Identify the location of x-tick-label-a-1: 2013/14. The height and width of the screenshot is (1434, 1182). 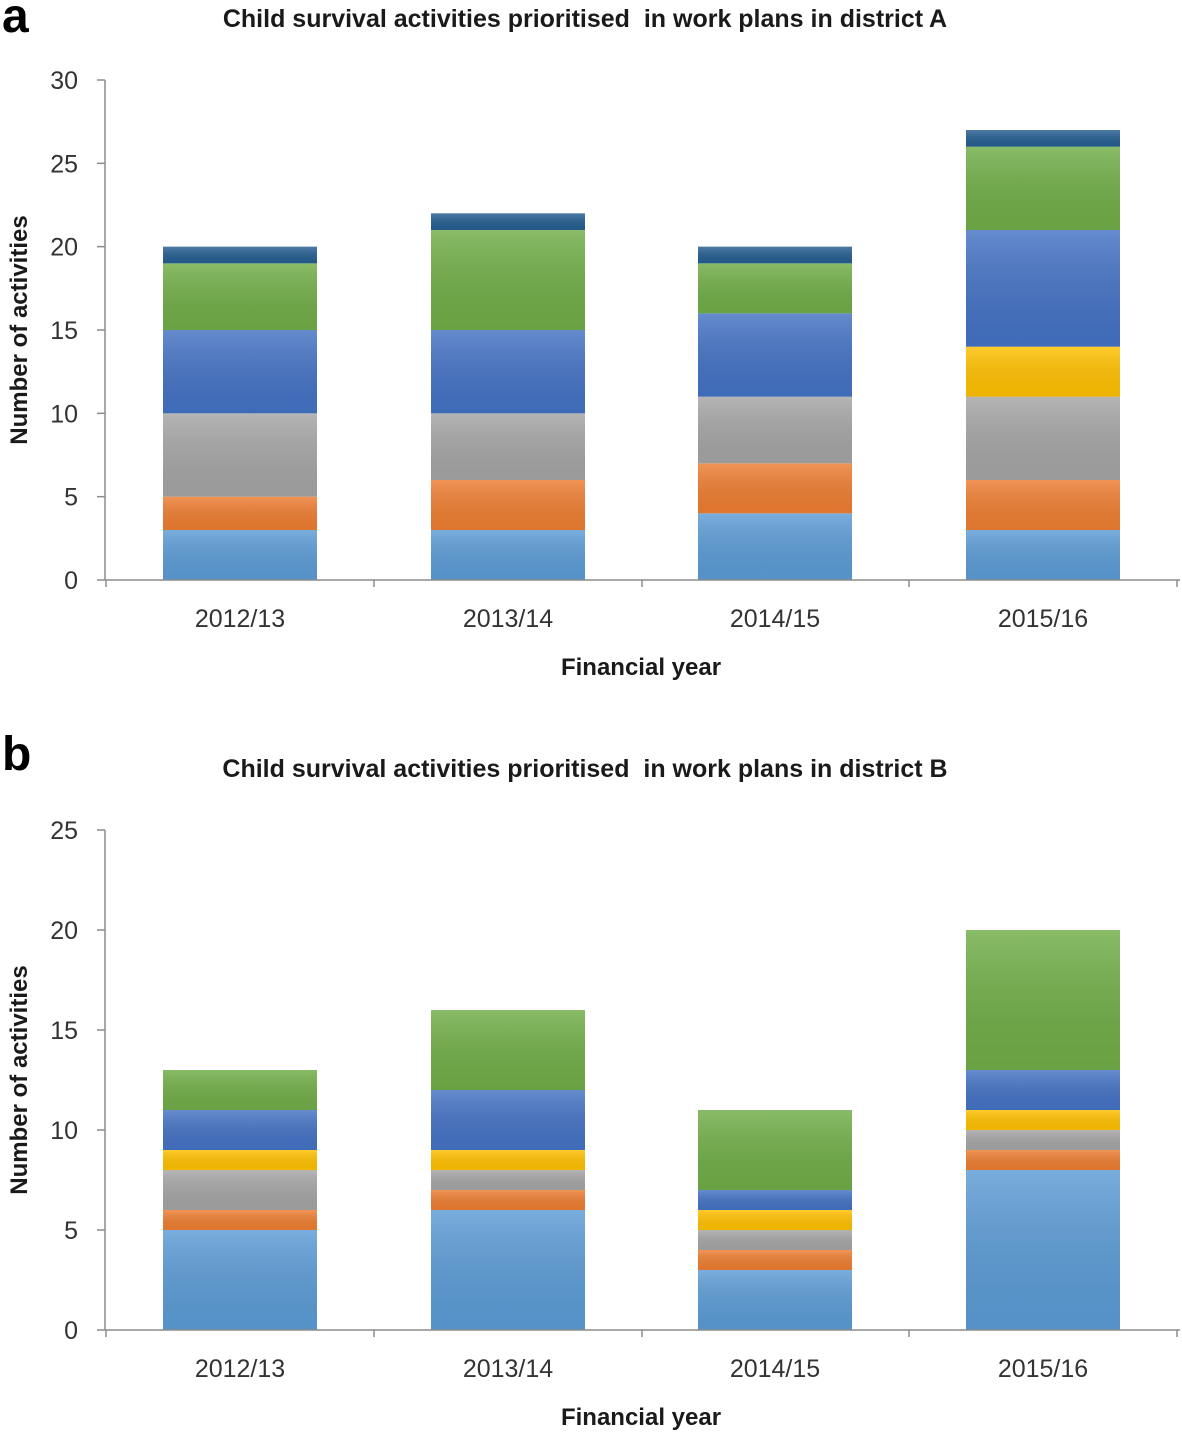
(508, 619).